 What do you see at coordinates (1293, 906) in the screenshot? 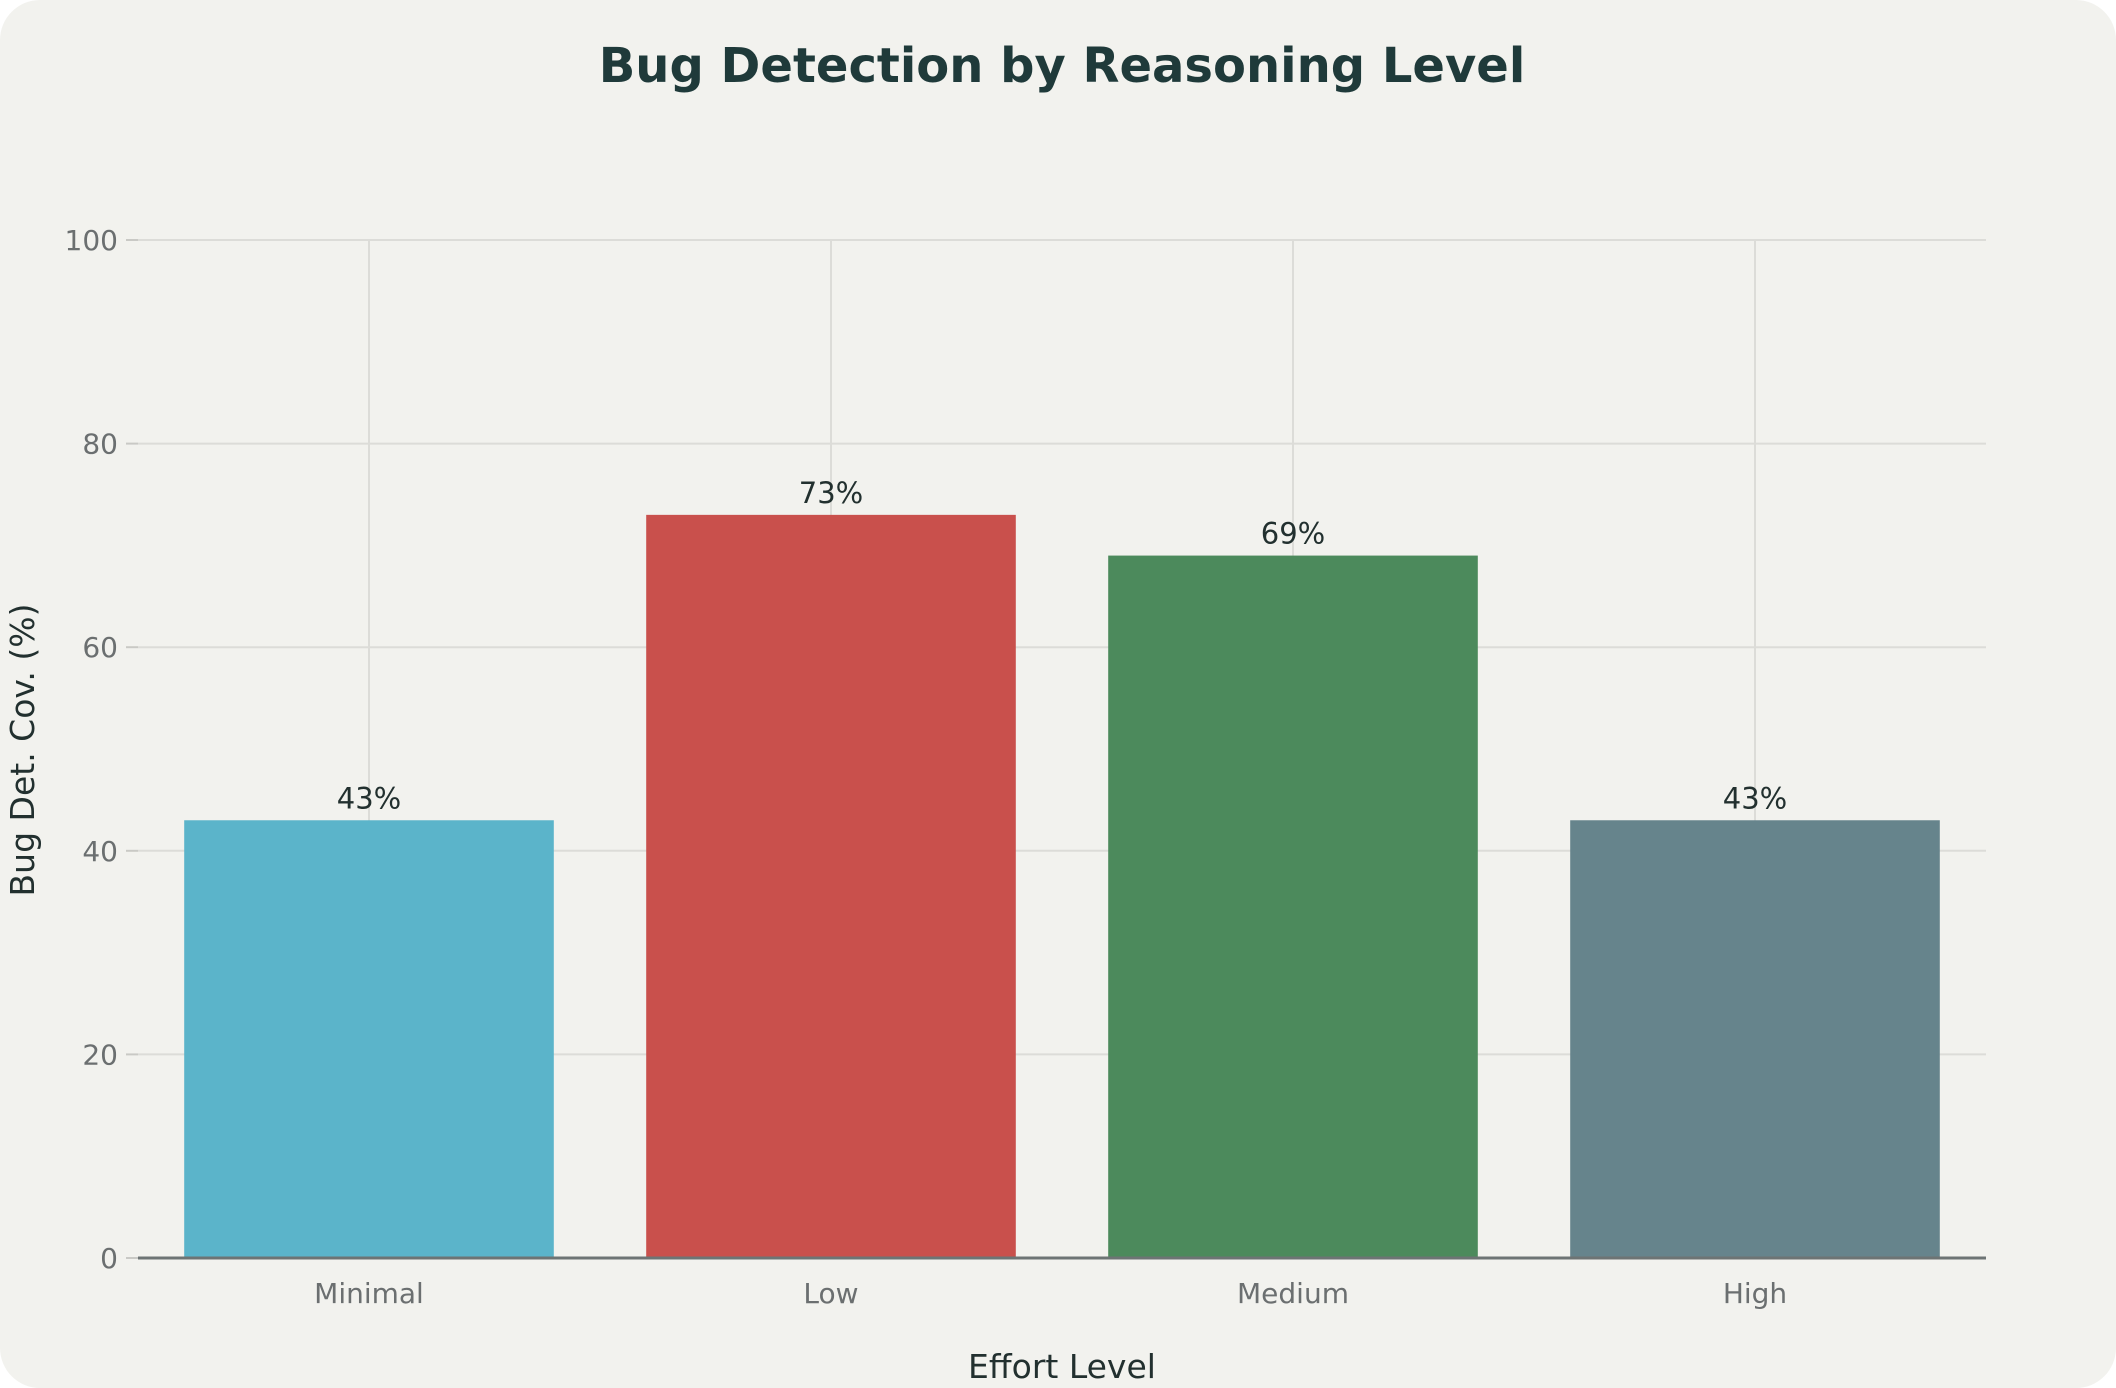
I see `bar-medium` at bounding box center [1293, 906].